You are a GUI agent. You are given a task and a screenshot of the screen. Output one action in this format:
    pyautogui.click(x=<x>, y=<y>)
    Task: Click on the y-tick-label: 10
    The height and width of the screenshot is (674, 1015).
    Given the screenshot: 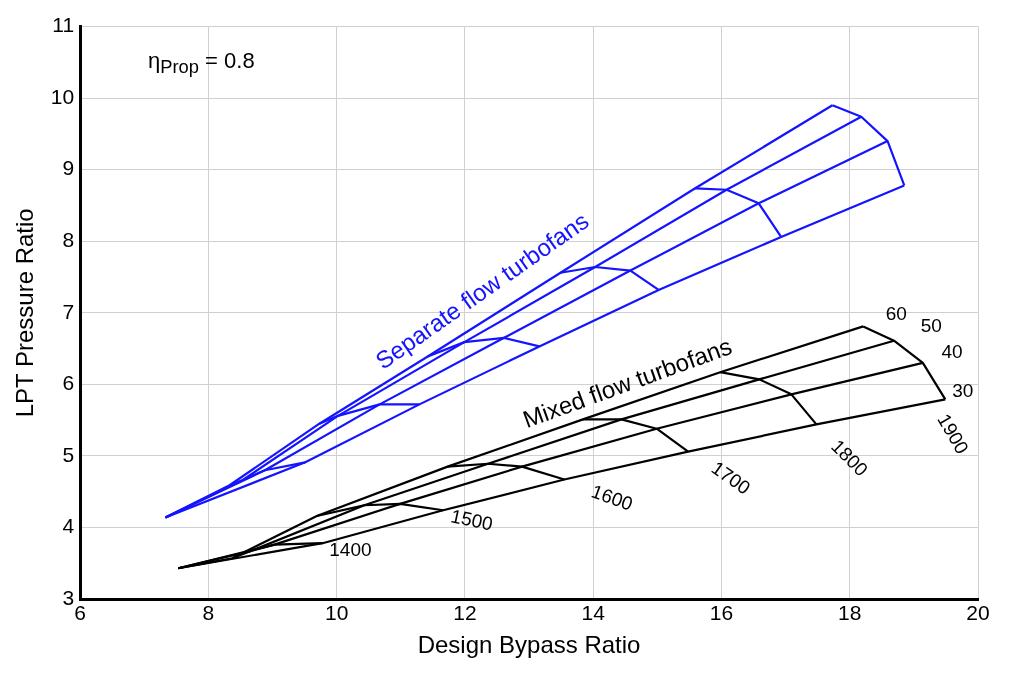 What is the action you would take?
    pyautogui.click(x=62, y=96)
    